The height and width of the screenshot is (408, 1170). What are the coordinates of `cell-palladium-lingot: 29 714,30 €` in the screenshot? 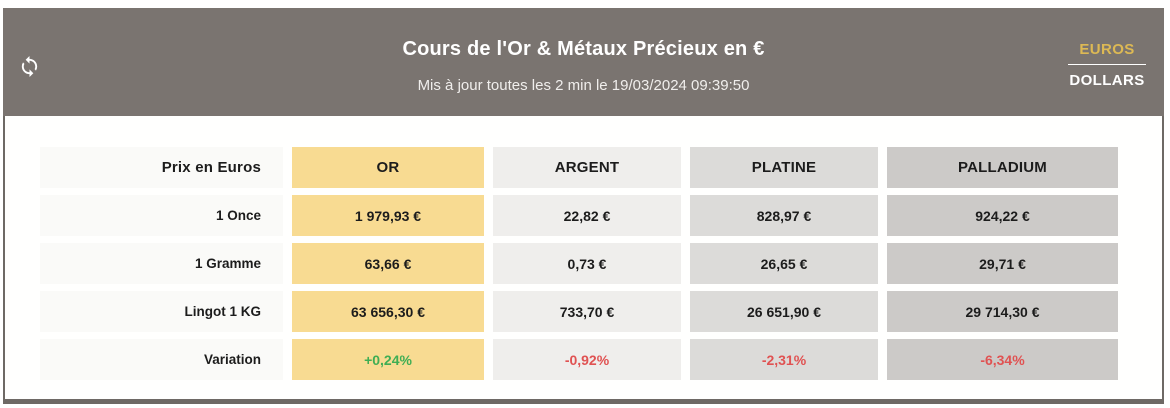 It's located at (1002, 311).